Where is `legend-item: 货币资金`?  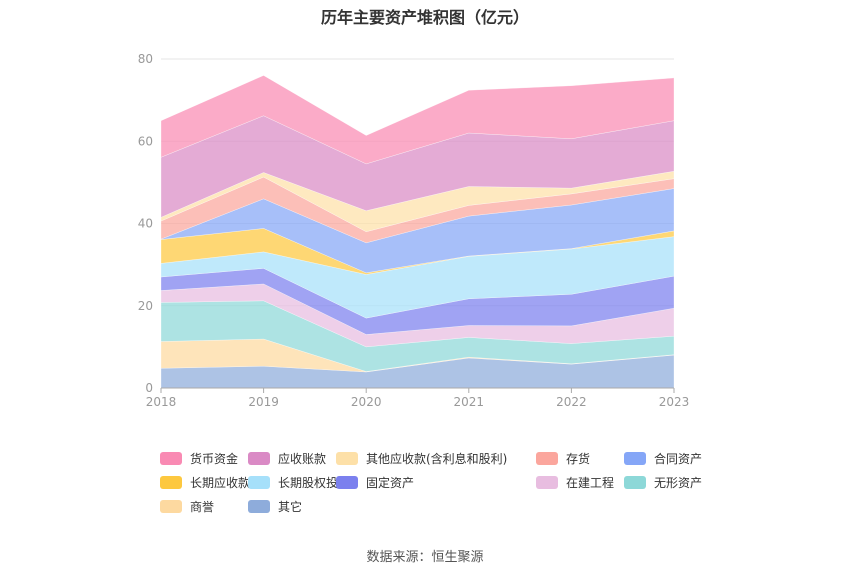
legend-item: 货币资金 is located at coordinates (199, 458).